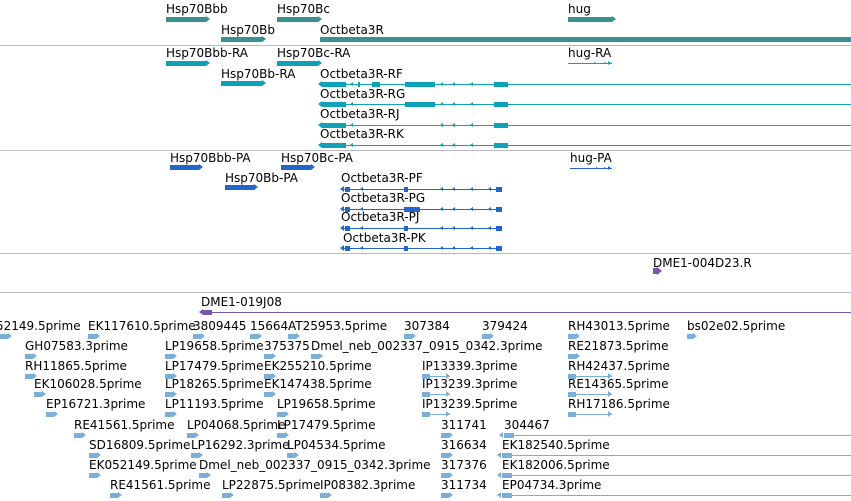 The image size is (851, 501). Describe the element at coordinates (207, 53) in the screenshot. I see `feature-label: Hsp70Bbb-RA` at that location.